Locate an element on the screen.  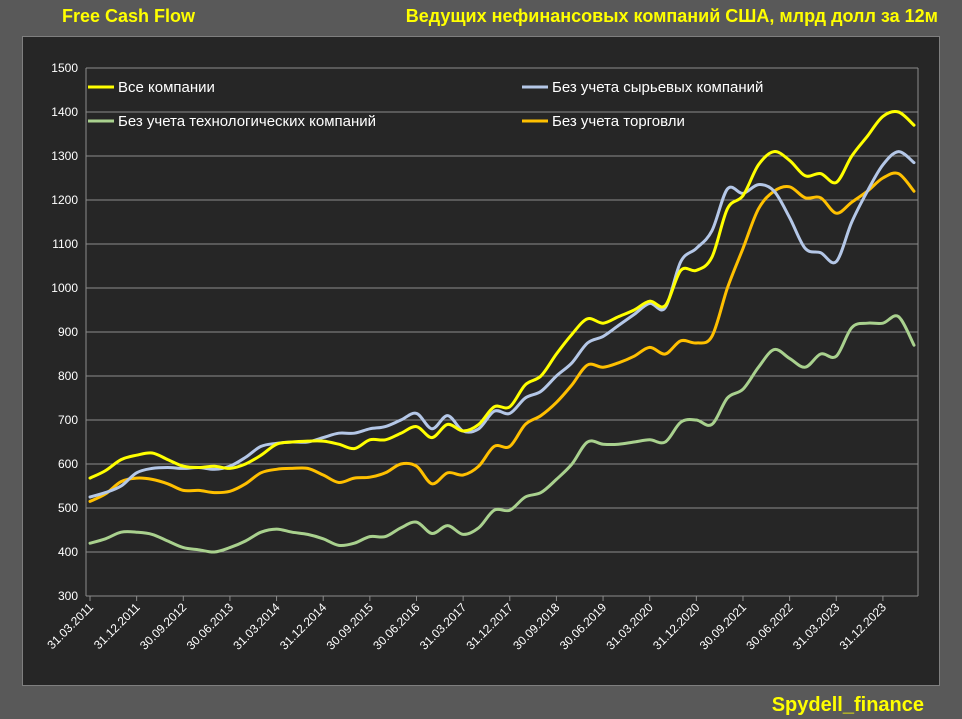
chart-title-left: Free Cash Flow is located at coordinates (129, 16).